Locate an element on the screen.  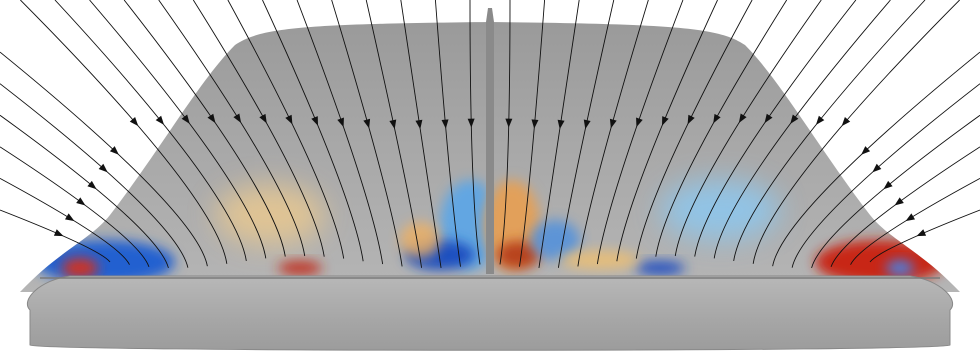
center-fin is located at coordinates (490, 141).